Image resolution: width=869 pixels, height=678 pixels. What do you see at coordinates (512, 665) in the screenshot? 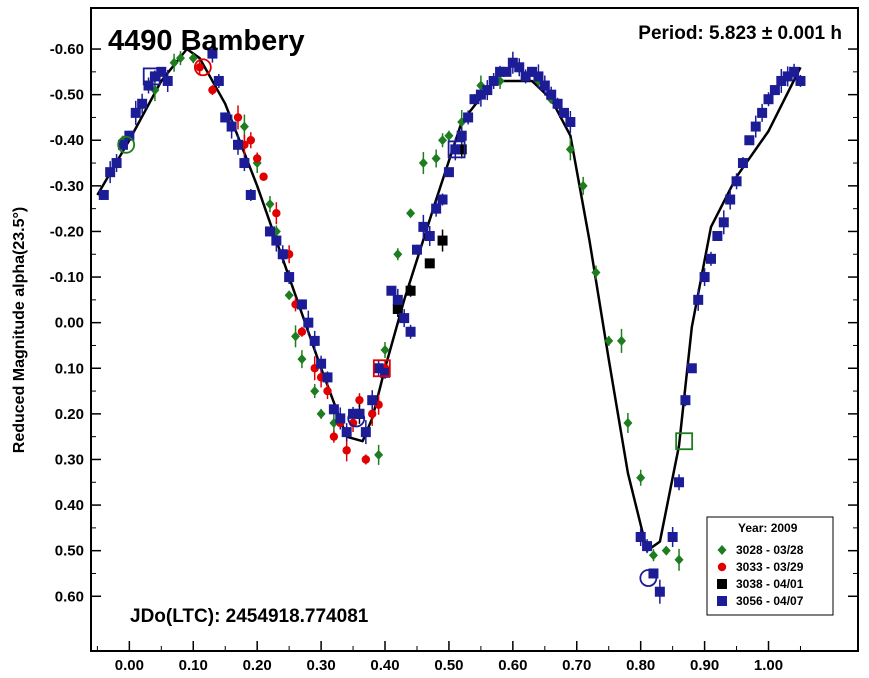
I see `x-tick-label: 0.60` at bounding box center [512, 665].